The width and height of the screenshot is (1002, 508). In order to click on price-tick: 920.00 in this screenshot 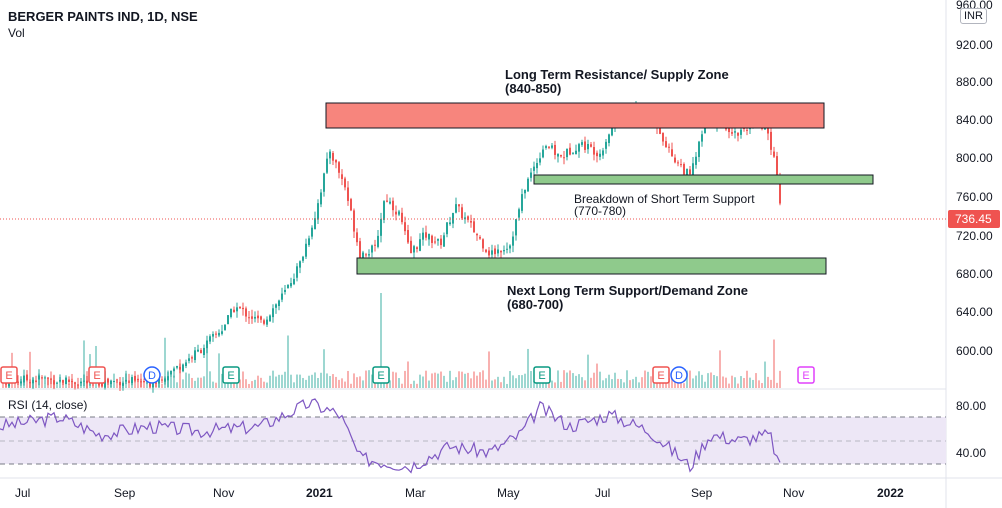, I will do `click(974, 45)`.